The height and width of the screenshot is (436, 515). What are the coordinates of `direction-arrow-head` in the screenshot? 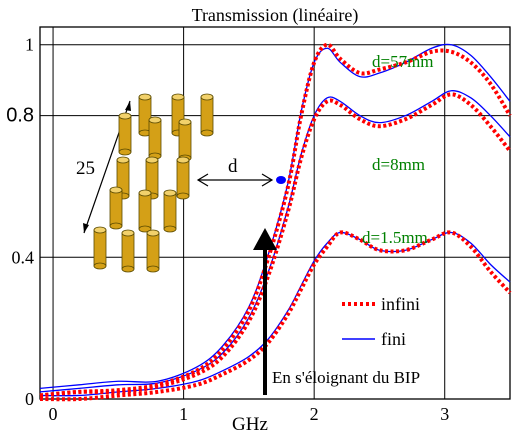 It's located at (265, 239).